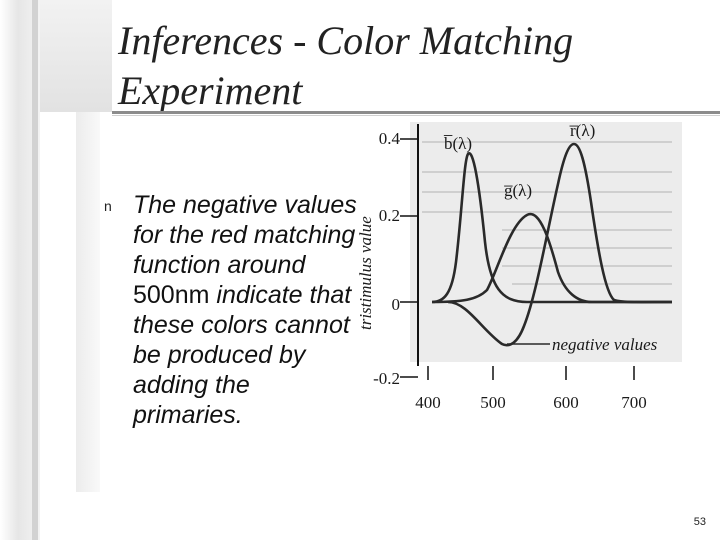  What do you see at coordinates (108, 206) in the screenshot?
I see `bullet-marker: n` at bounding box center [108, 206].